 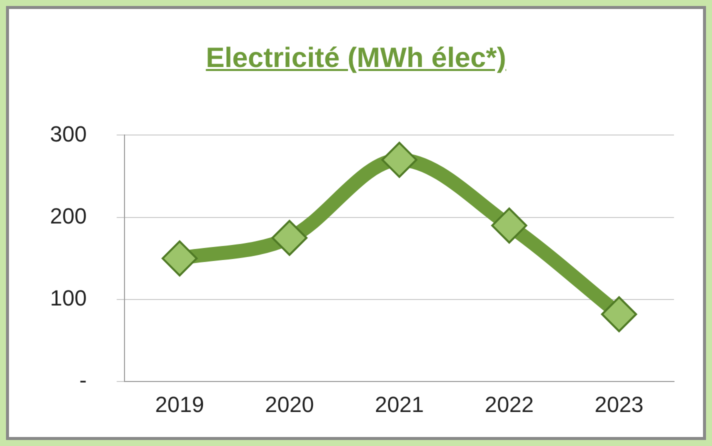 What do you see at coordinates (509, 404) in the screenshot?
I see `x-tick-label: 2022` at bounding box center [509, 404].